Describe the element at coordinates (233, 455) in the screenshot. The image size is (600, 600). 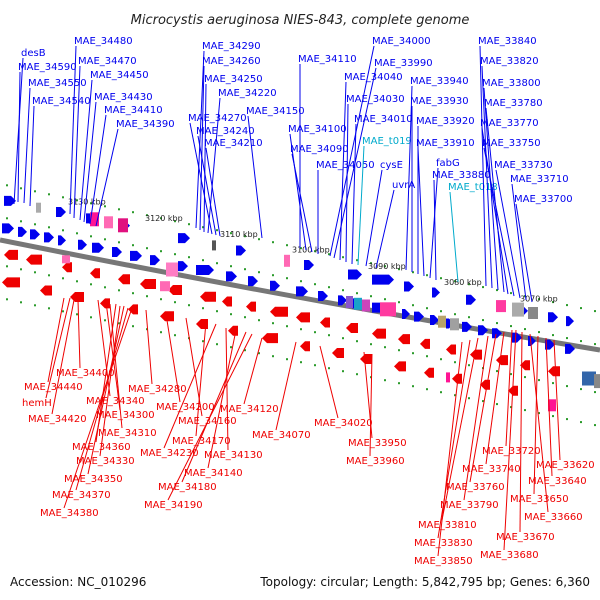
I see `reverse-gene-label: MAE_34130` at that location.